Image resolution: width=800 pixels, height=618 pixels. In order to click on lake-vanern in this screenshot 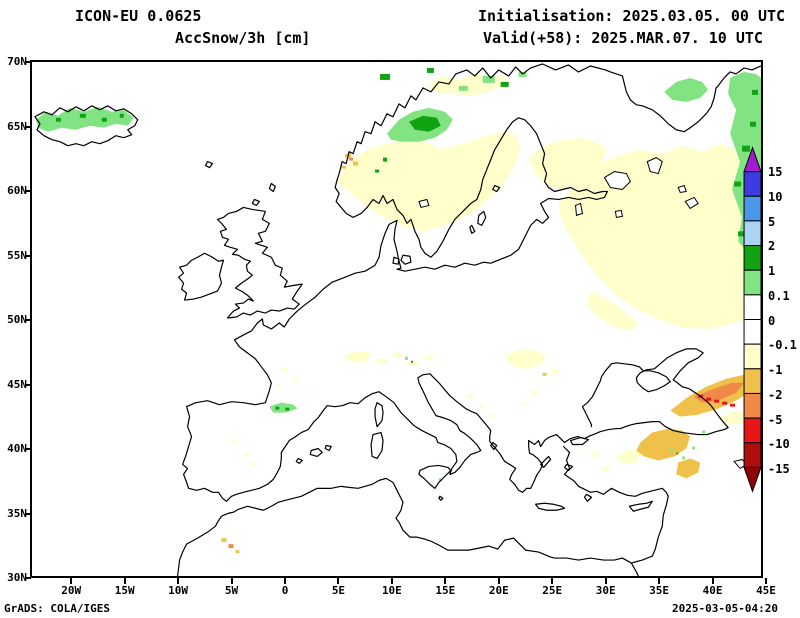, I will do `click(424, 203)`.